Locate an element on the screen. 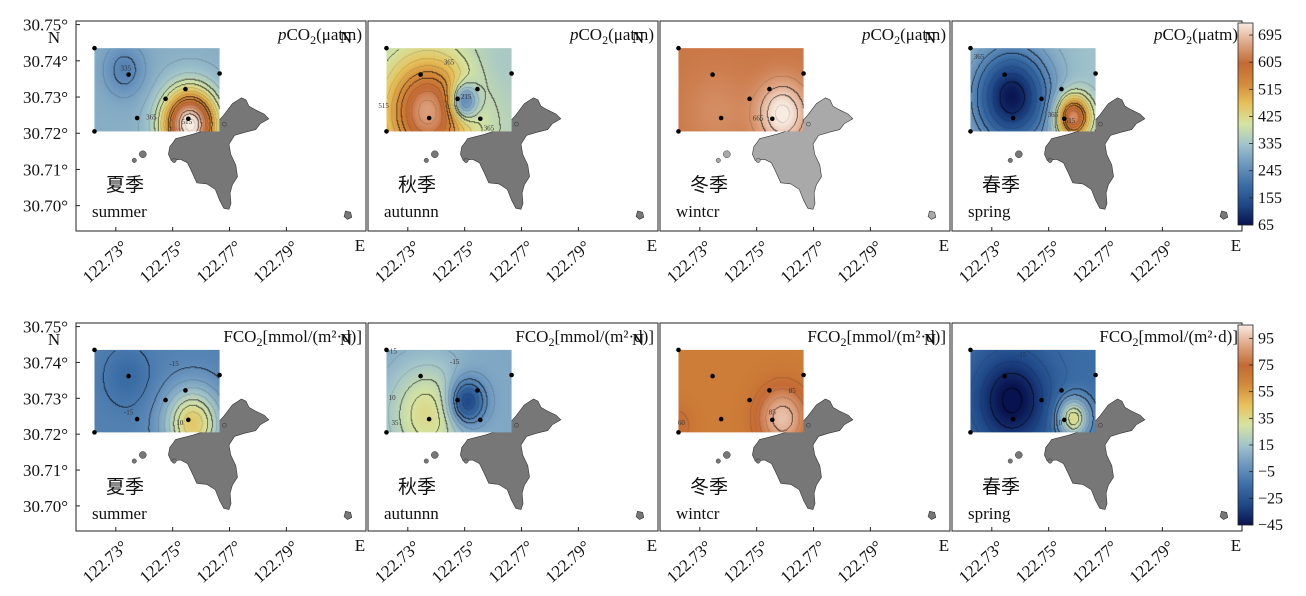 This screenshot has height=596, width=1306. colorbar-label: 55 is located at coordinates (1266, 392).